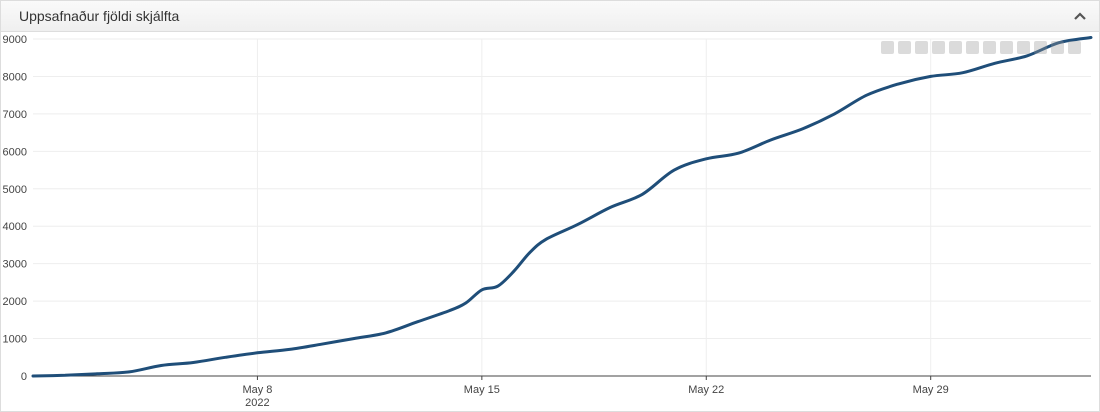  What do you see at coordinates (972, 47) in the screenshot?
I see `zoom-out-icon` at bounding box center [972, 47].